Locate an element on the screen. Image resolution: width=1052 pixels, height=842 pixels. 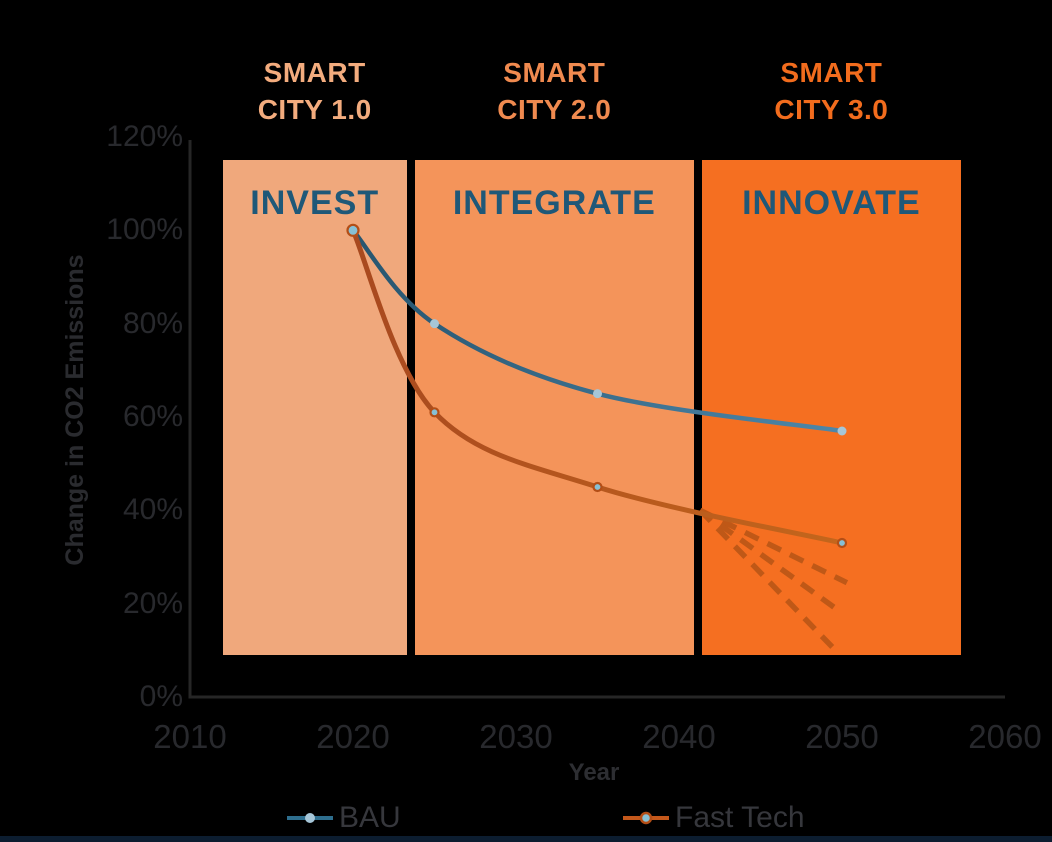
legend-swatch-fast-tech-icon is located at coordinates (646, 818).